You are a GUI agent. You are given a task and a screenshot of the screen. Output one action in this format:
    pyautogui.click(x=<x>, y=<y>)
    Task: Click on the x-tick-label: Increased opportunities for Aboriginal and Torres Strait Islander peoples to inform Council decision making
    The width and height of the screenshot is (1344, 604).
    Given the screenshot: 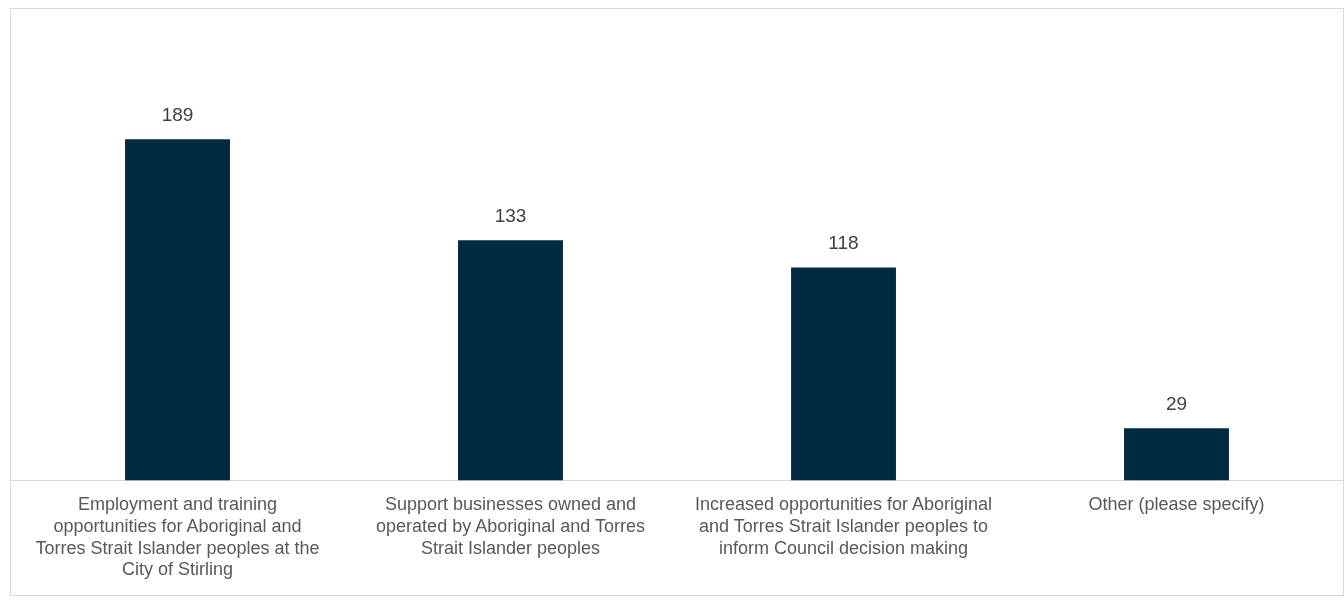 What is the action you would take?
    pyautogui.click(x=843, y=526)
    